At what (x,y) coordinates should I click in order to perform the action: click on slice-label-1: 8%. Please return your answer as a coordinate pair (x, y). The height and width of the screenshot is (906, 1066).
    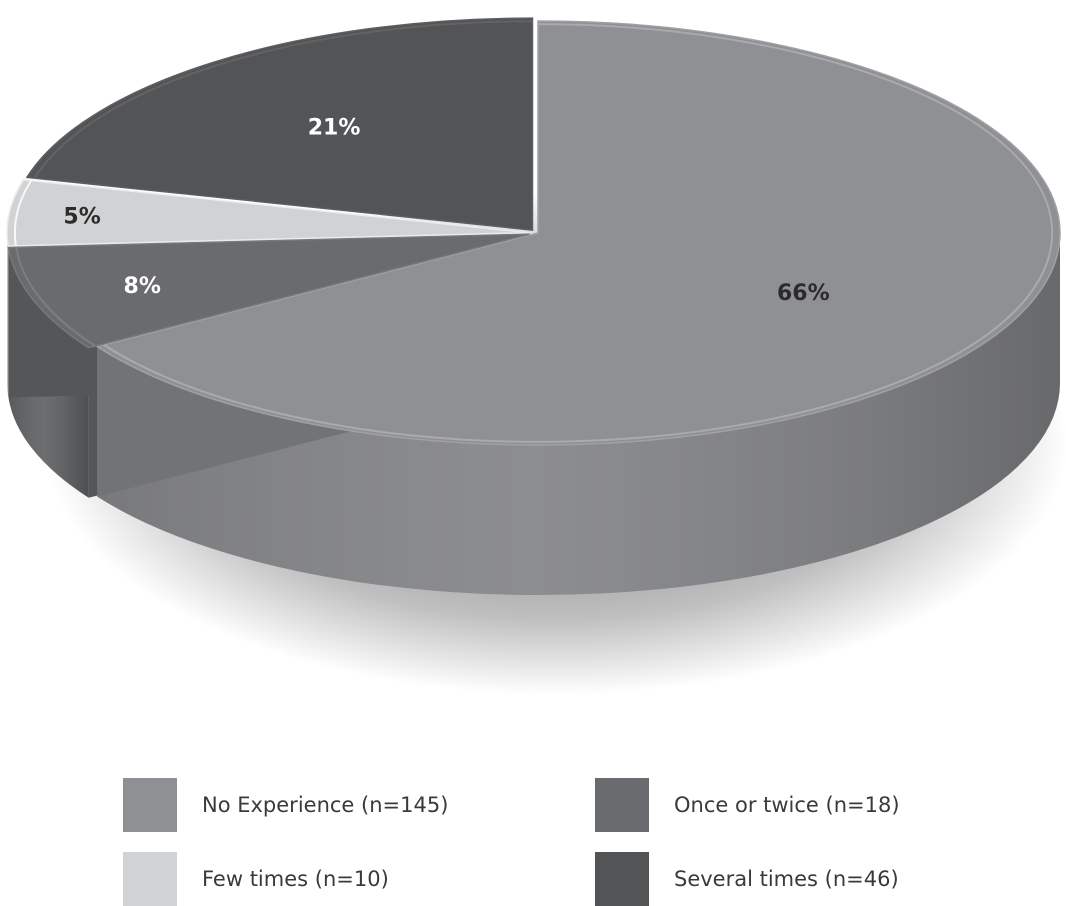
    Looking at the image, I should click on (142, 286).